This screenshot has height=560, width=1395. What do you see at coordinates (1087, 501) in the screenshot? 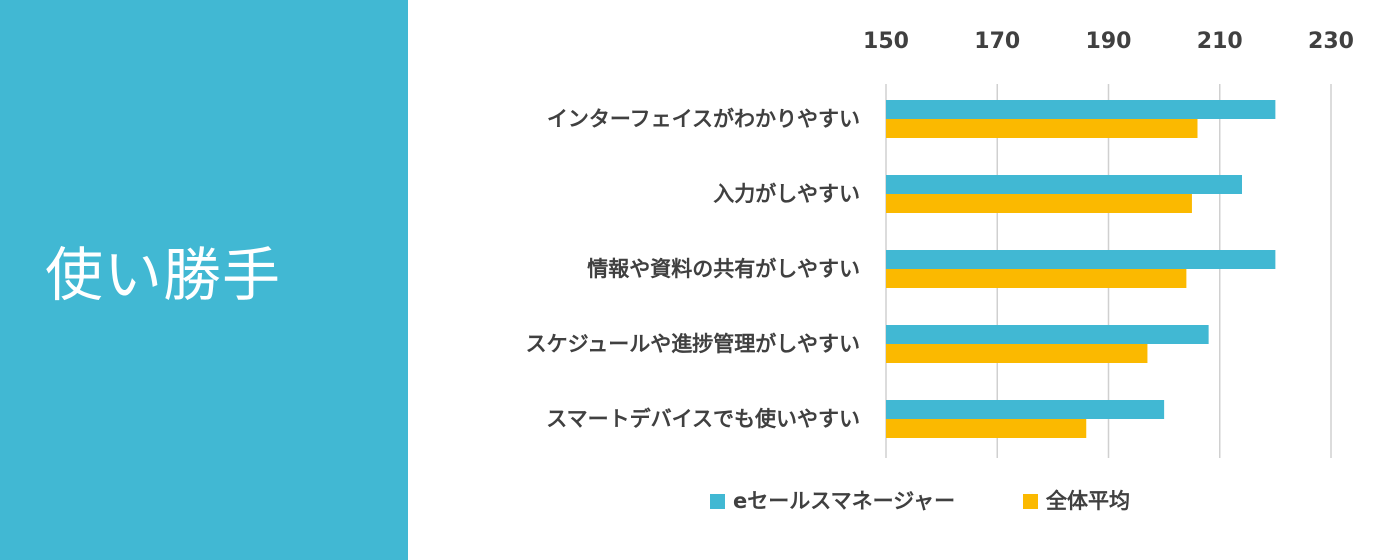
I see `legend-label-1: 全体平均` at bounding box center [1087, 501].